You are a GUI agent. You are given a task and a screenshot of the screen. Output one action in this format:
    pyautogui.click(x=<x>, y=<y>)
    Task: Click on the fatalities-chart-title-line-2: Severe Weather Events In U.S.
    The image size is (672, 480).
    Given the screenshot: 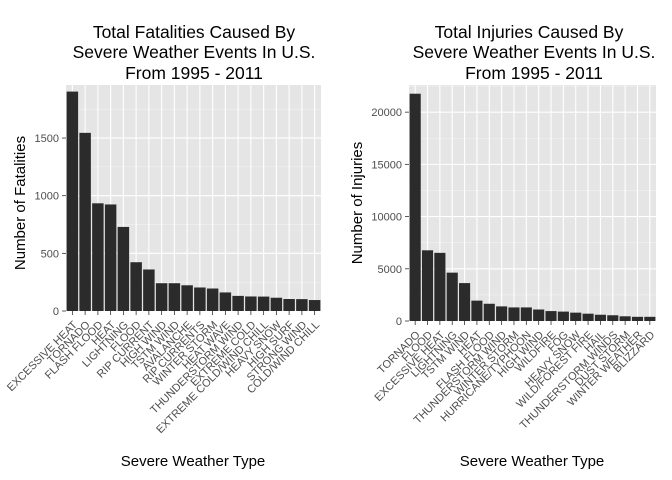 What is the action you would take?
    pyautogui.click(x=194, y=52)
    